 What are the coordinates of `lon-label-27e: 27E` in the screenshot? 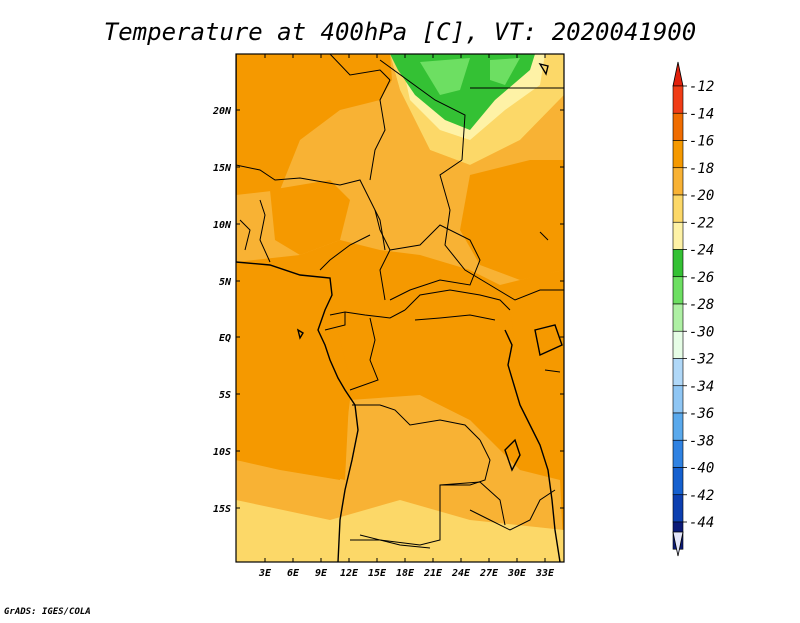 It's located at (489, 573).